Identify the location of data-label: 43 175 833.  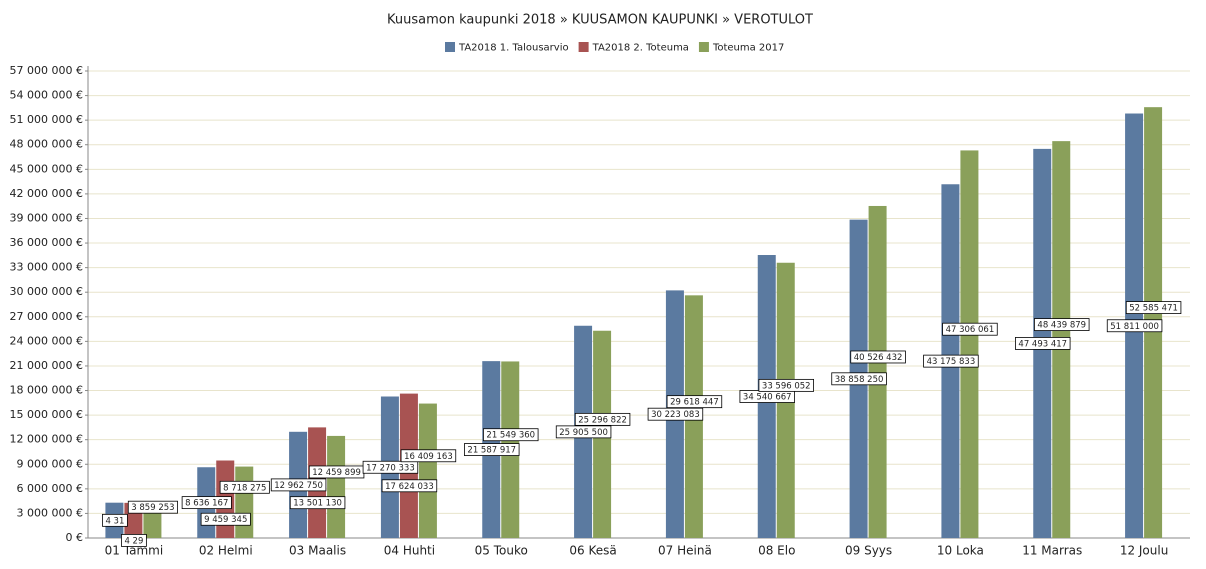
(951, 362).